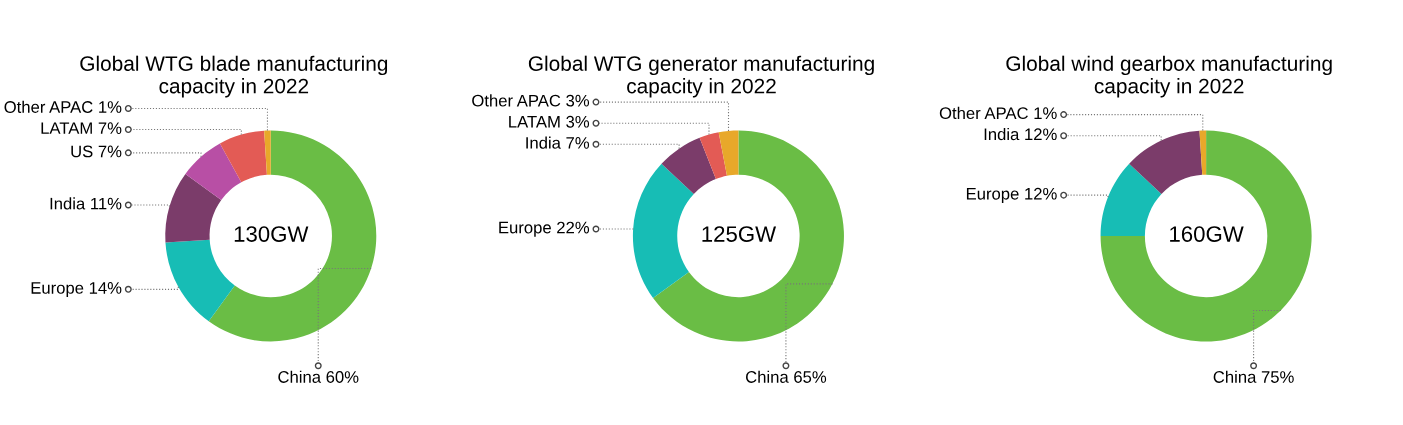 This screenshot has width=1403, height=425. What do you see at coordinates (549, 121) in the screenshot?
I see `slice-label: LATAM 3%` at bounding box center [549, 121].